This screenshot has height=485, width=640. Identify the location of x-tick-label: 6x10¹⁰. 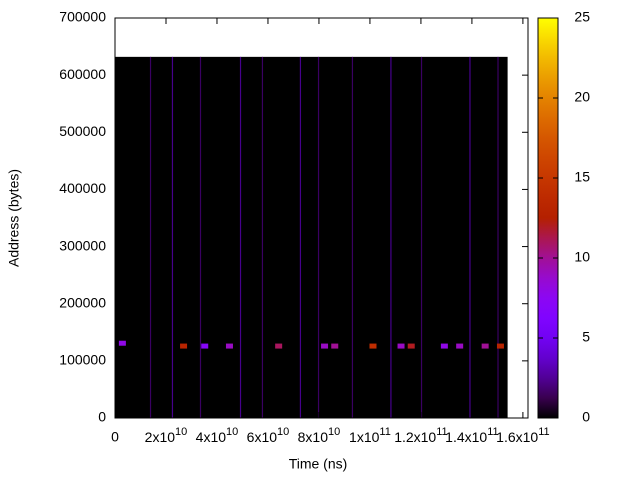
(268, 435).